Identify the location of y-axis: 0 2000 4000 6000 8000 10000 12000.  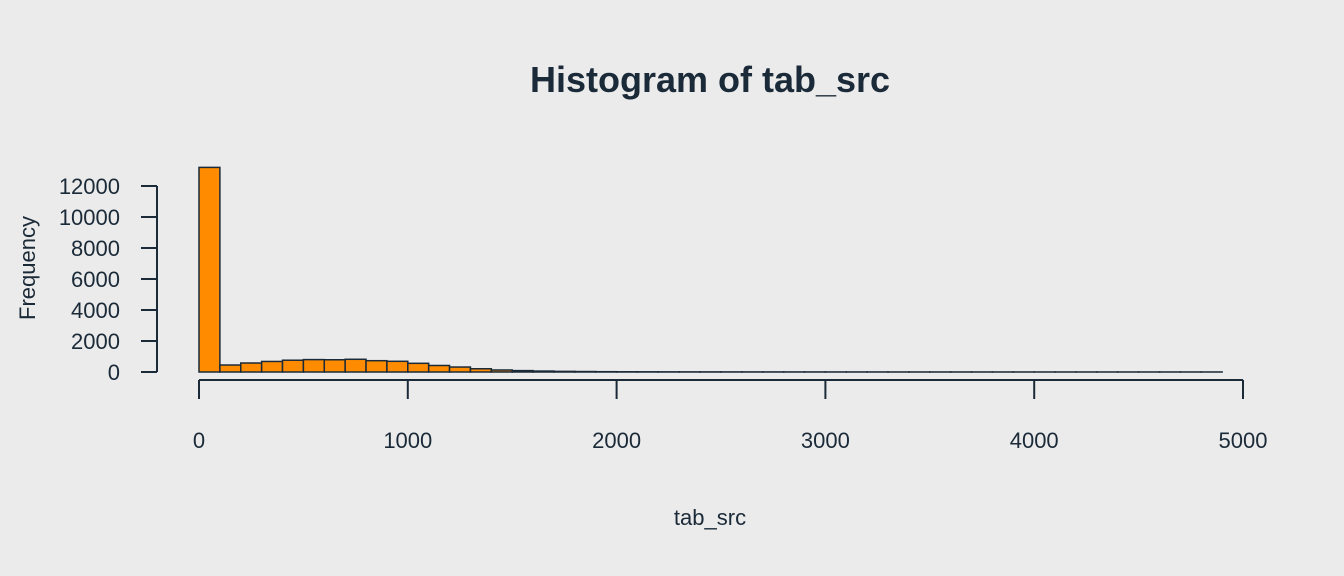
(108, 279).